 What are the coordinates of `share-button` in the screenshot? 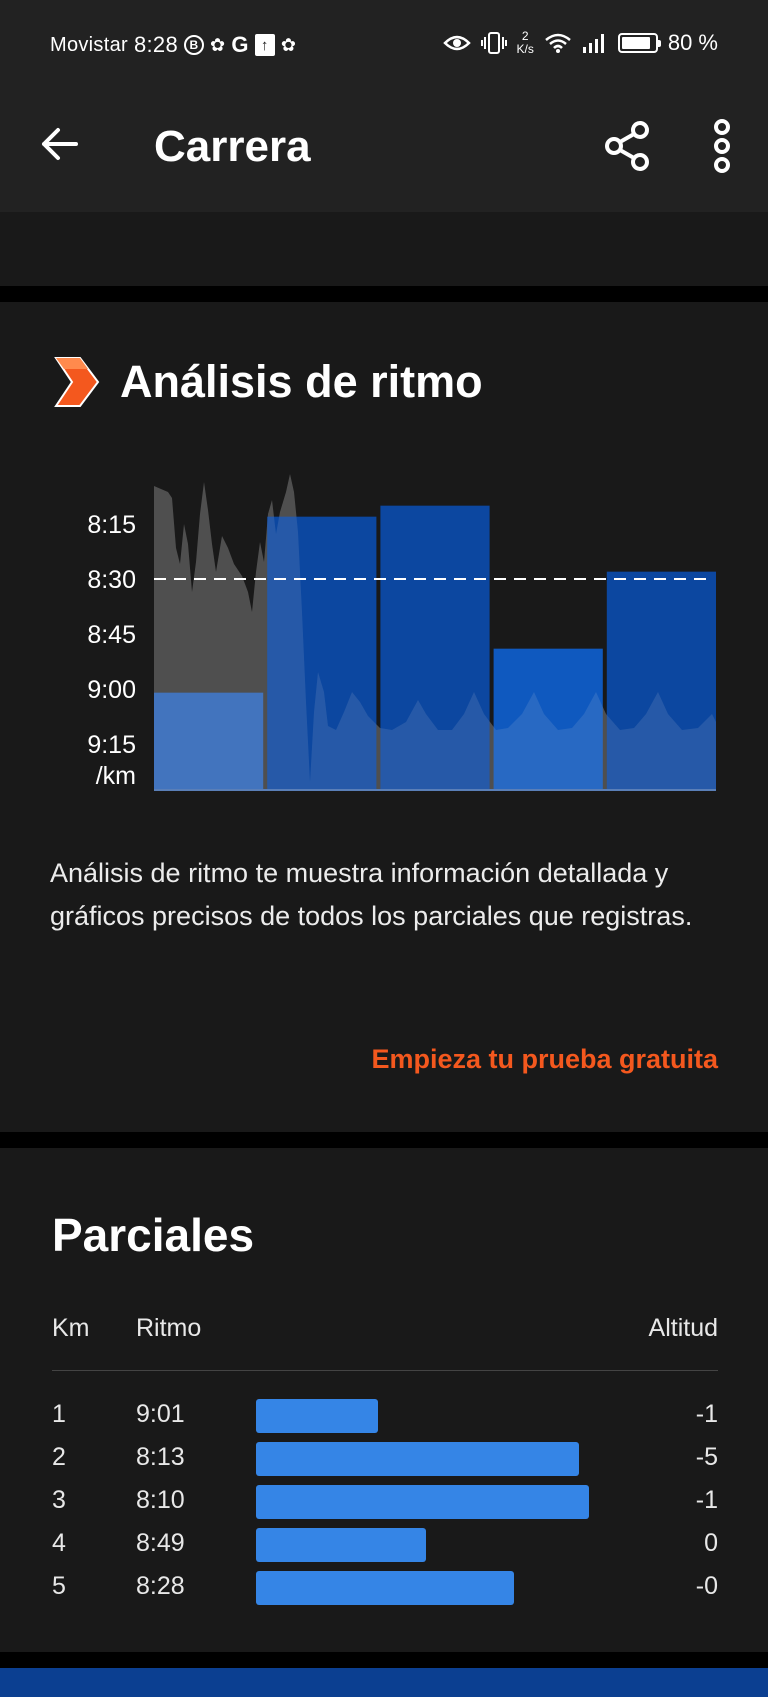 It's located at (628, 146).